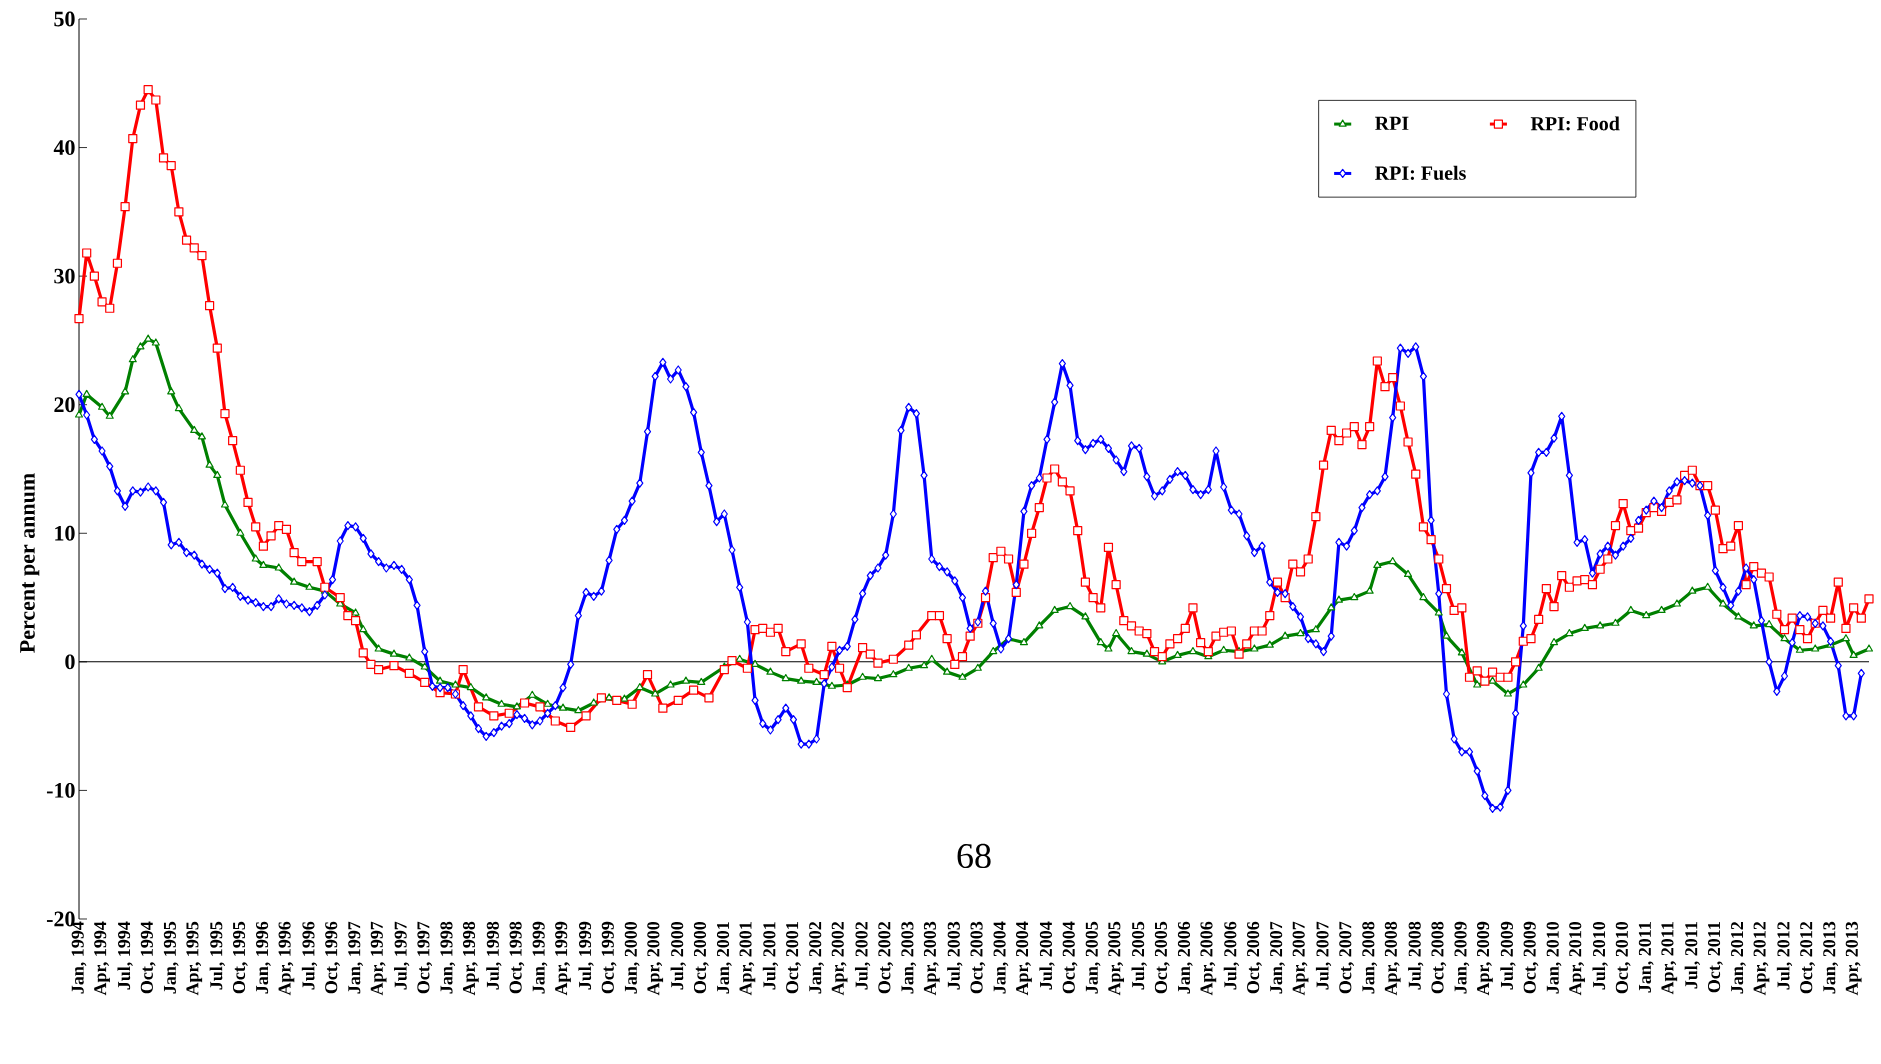 The image size is (1881, 1064). What do you see at coordinates (1300, 958) in the screenshot?
I see `x-tick-label: Apr, 2007` at bounding box center [1300, 958].